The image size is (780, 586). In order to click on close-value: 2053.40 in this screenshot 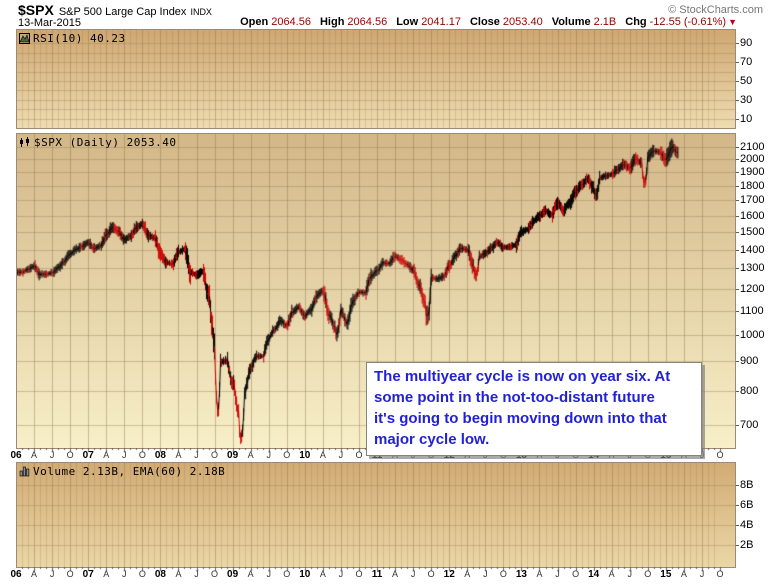, I will do `click(522, 22)`.